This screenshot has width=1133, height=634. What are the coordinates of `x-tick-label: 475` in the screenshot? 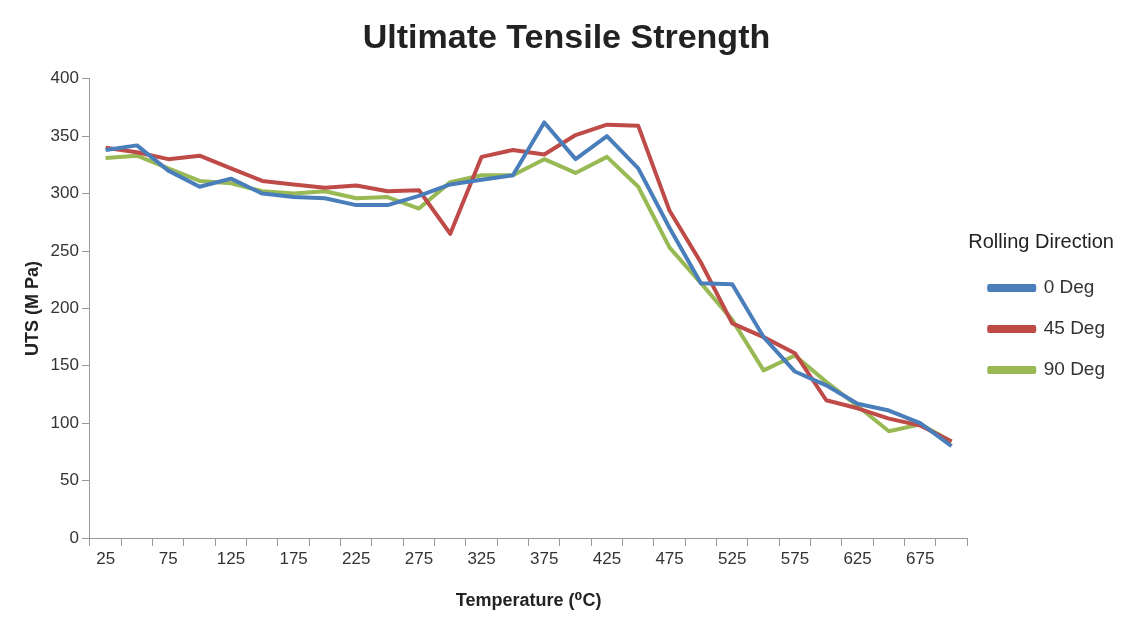 It's located at (669, 558).